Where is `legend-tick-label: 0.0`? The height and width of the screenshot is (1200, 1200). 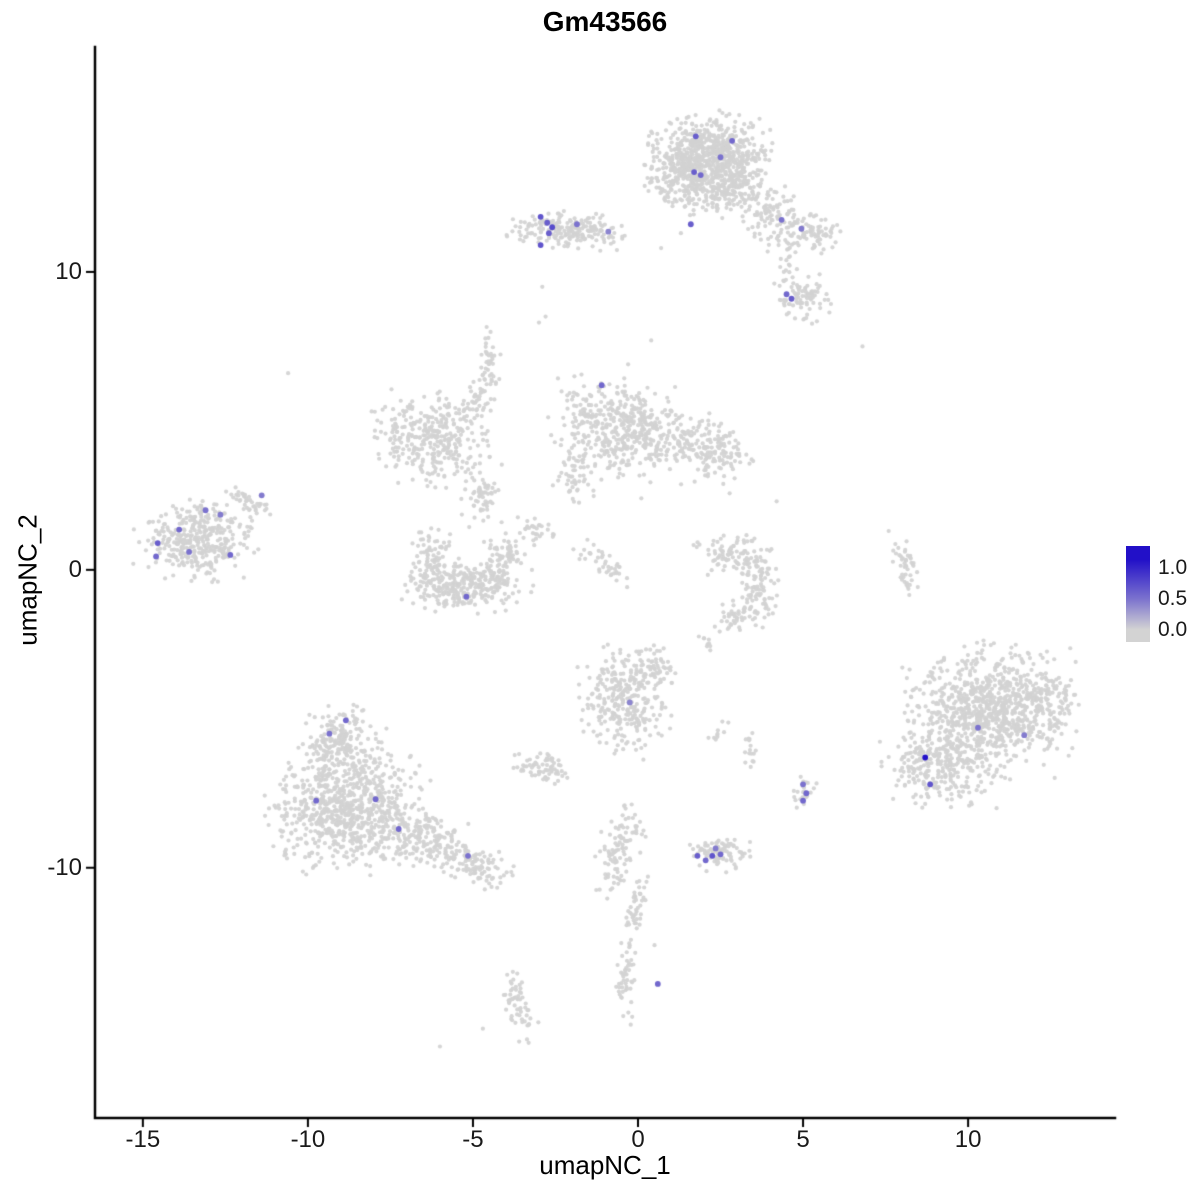 legend-tick-label: 0.0 is located at coordinates (1173, 629).